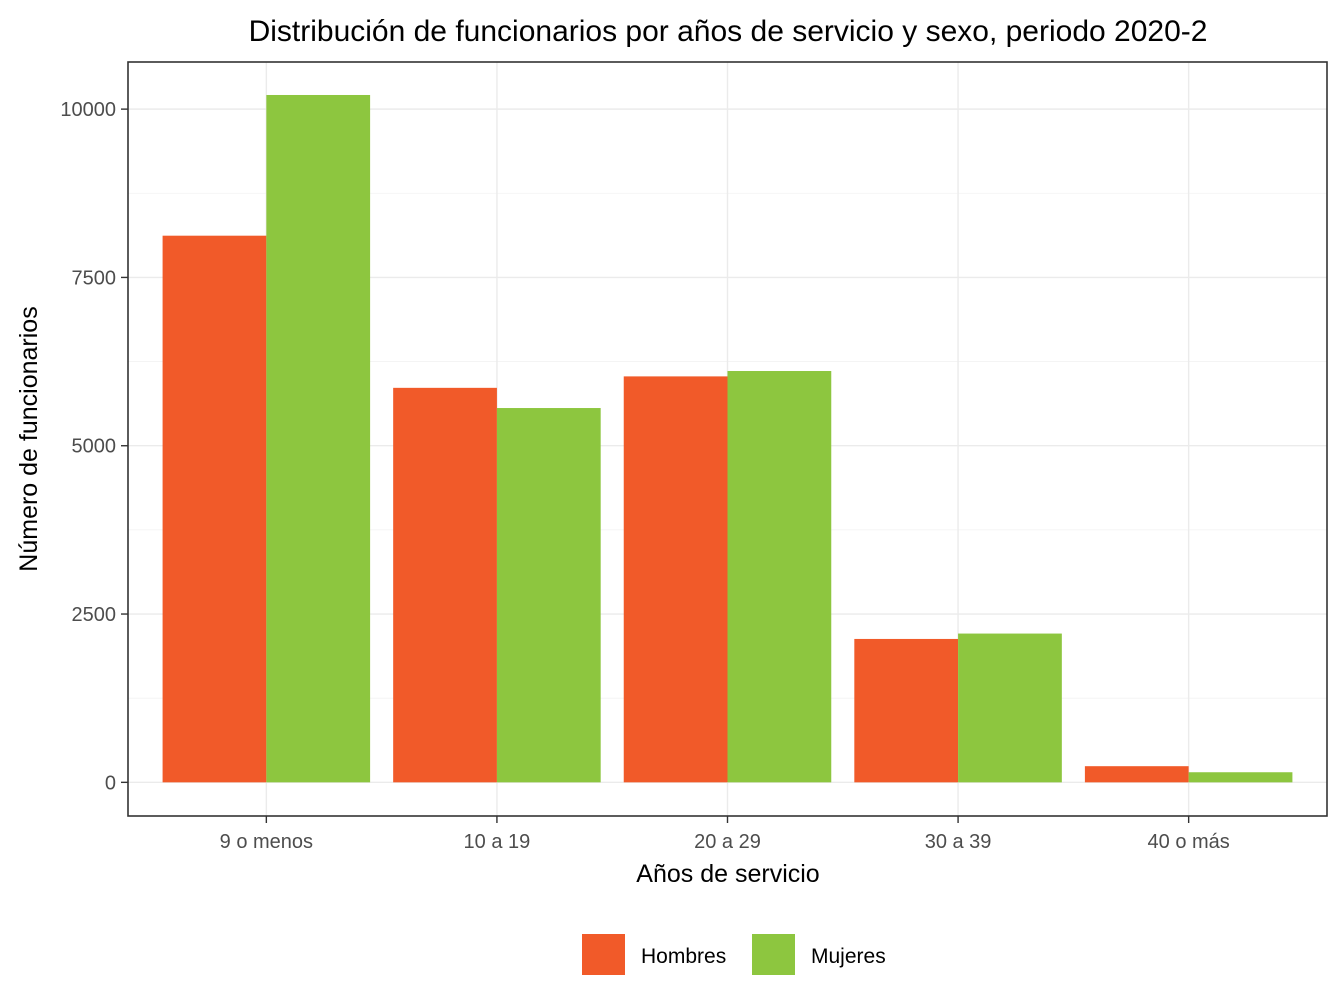 The image size is (1344, 1008). I want to click on y-tick-label: 2500, so click(94, 615).